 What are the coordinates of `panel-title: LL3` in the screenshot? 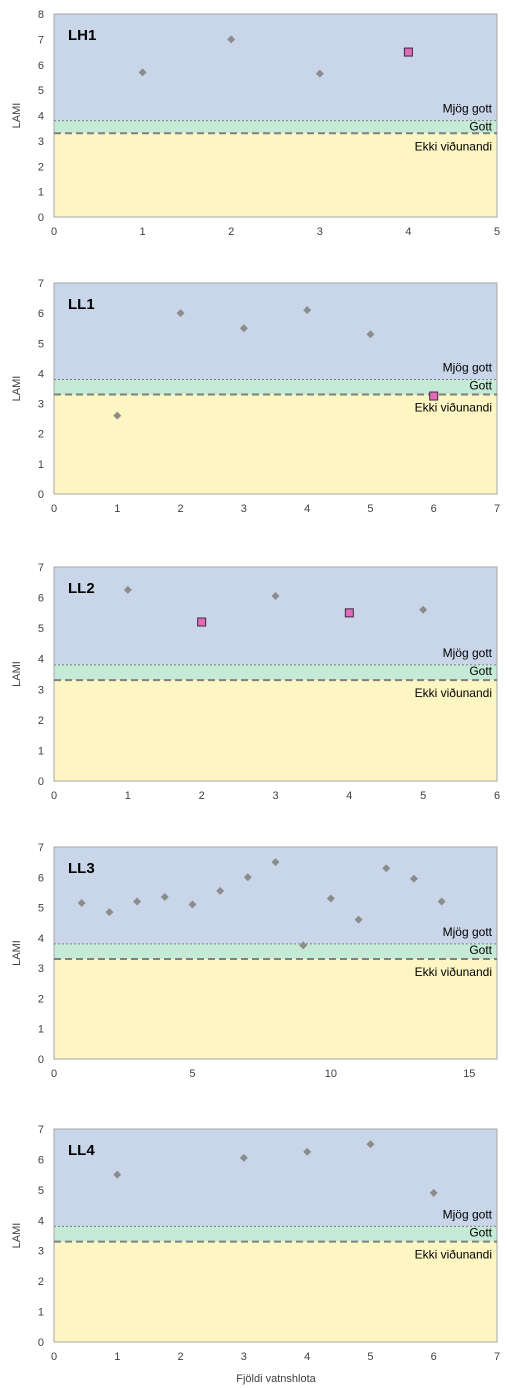 It's located at (81, 868).